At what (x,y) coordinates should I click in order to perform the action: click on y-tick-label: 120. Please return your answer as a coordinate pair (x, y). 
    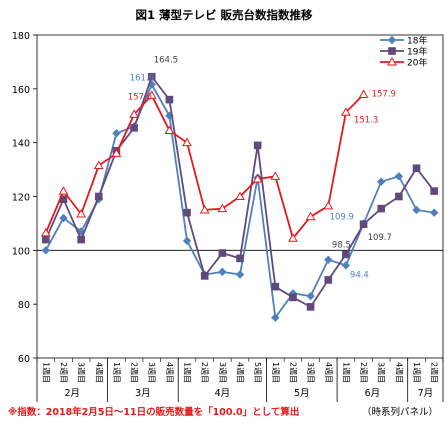
    Looking at the image, I should click on (21, 198).